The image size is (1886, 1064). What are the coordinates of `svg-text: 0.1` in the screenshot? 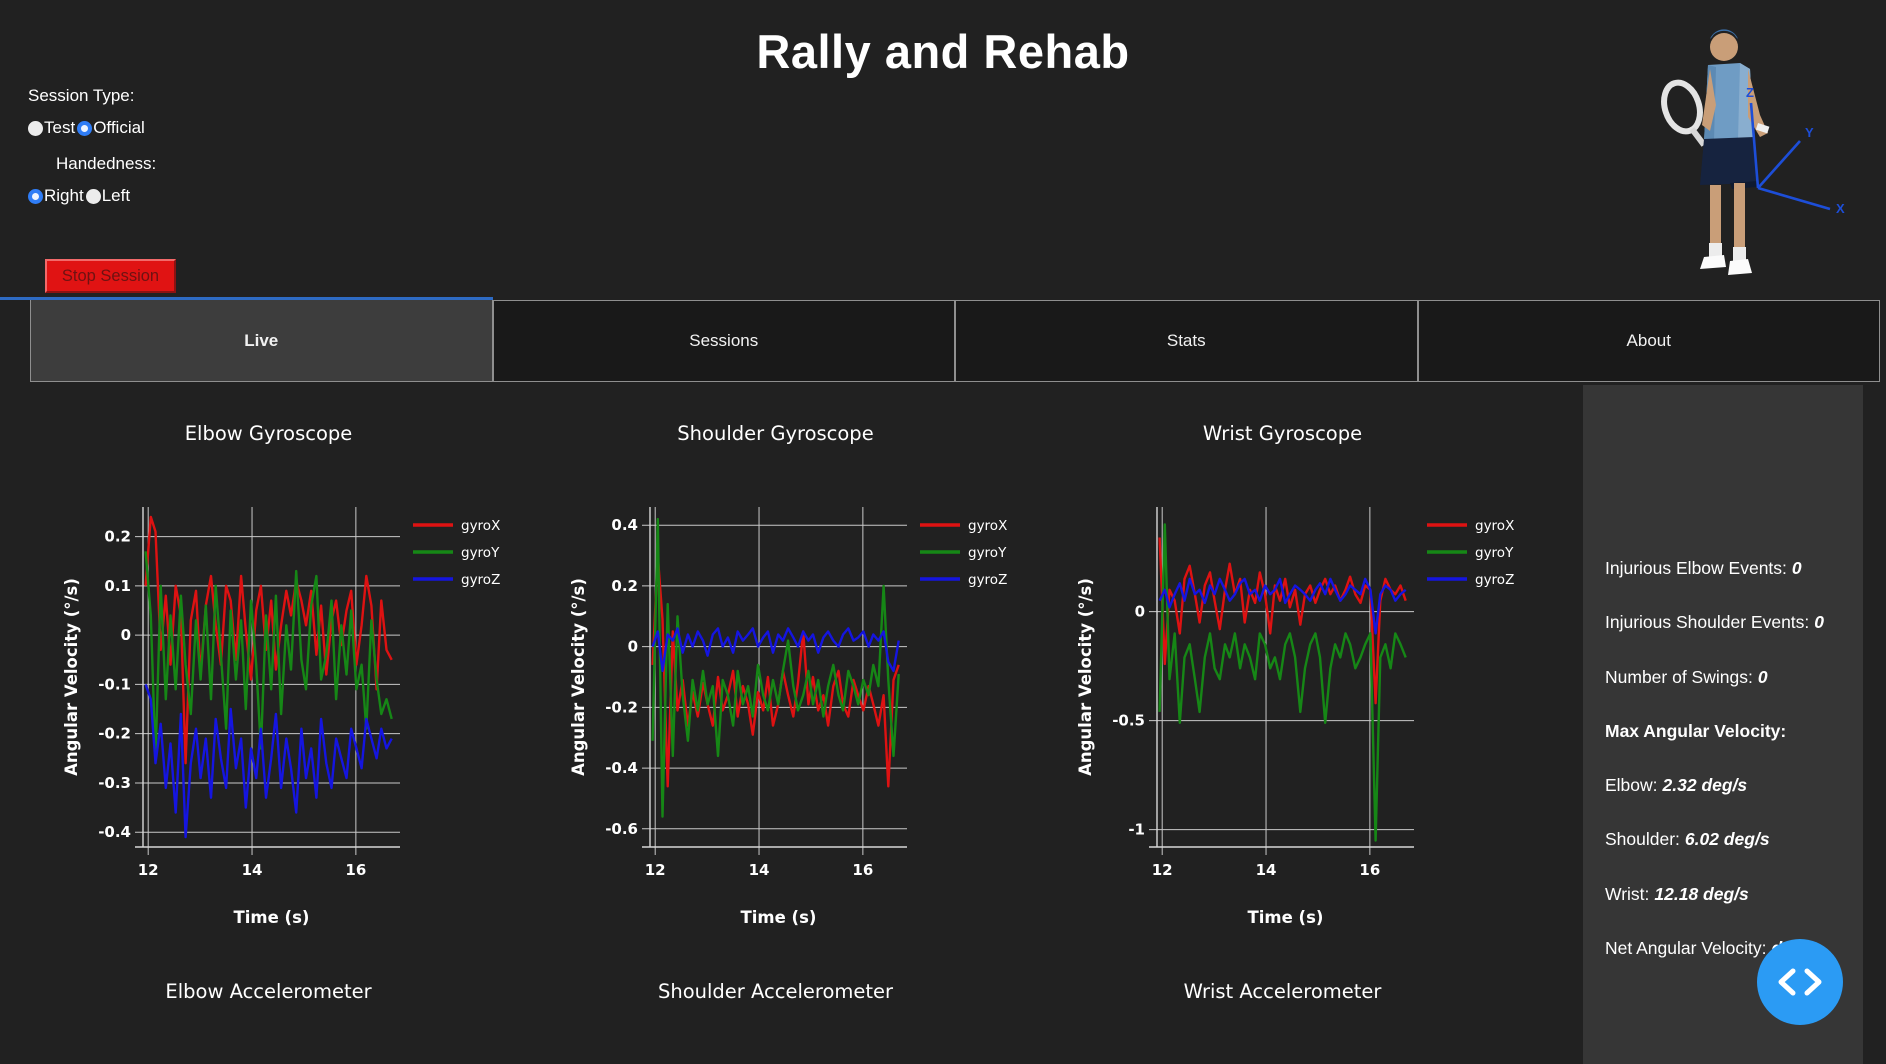 It's located at (117, 586).